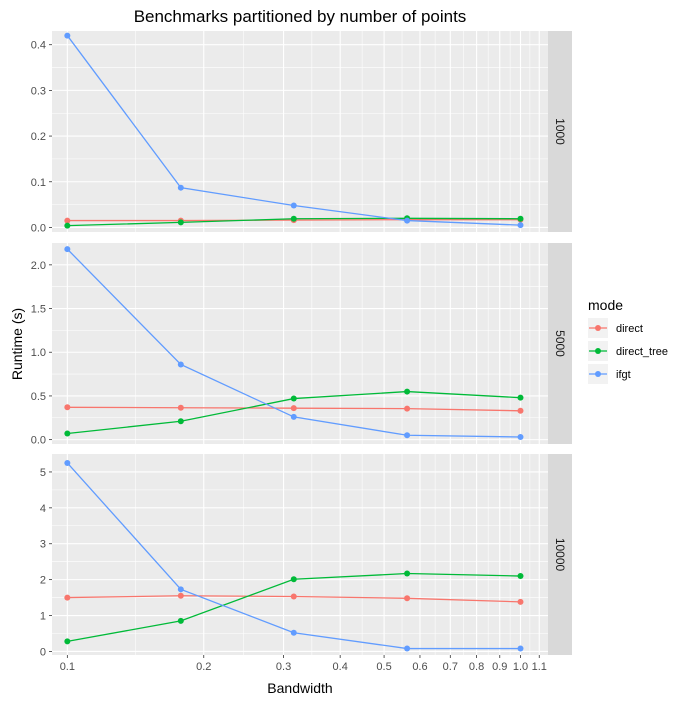 This screenshot has height=705, width=700. What do you see at coordinates (203, 667) in the screenshot?
I see `x-tick-label: 0.2` at bounding box center [203, 667].